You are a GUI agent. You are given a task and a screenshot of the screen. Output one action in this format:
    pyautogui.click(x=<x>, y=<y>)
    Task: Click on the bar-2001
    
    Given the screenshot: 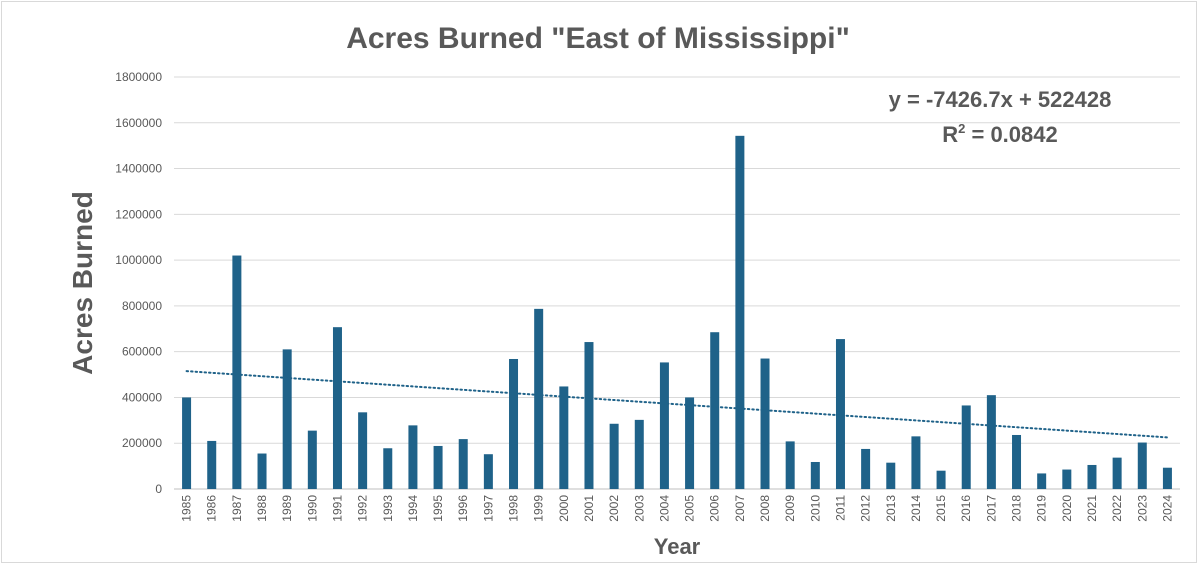 What is the action you would take?
    pyautogui.click(x=589, y=415)
    